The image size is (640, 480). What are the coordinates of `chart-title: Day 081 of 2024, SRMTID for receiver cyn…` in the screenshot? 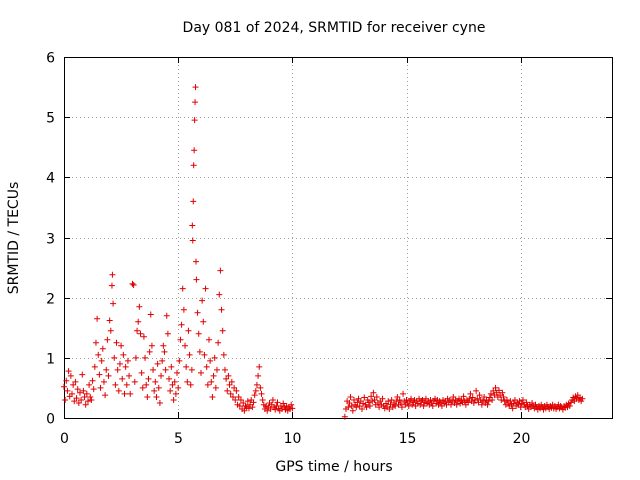 It's located at (334, 28).